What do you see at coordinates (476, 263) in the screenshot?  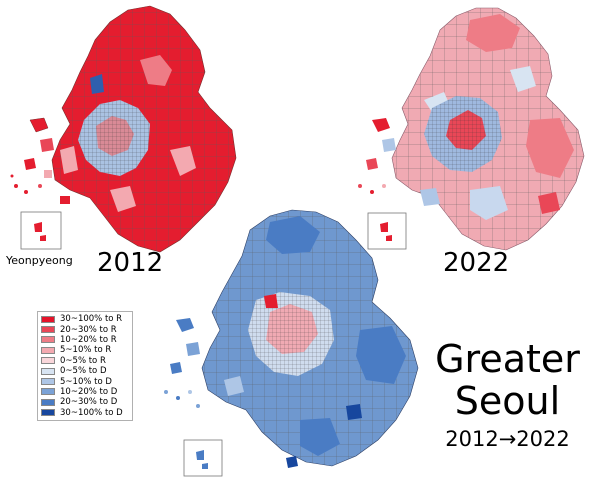 I see `year-label-2022: 2022` at bounding box center [476, 263].